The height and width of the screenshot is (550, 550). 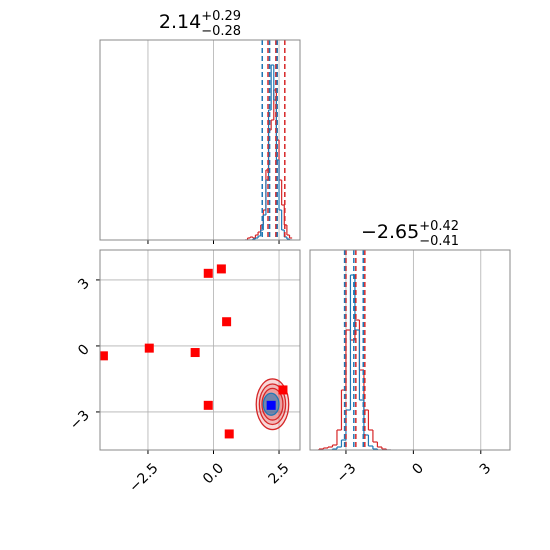 What do you see at coordinates (439, 226) in the screenshot?
I see `title-upper: +0.42` at bounding box center [439, 226].